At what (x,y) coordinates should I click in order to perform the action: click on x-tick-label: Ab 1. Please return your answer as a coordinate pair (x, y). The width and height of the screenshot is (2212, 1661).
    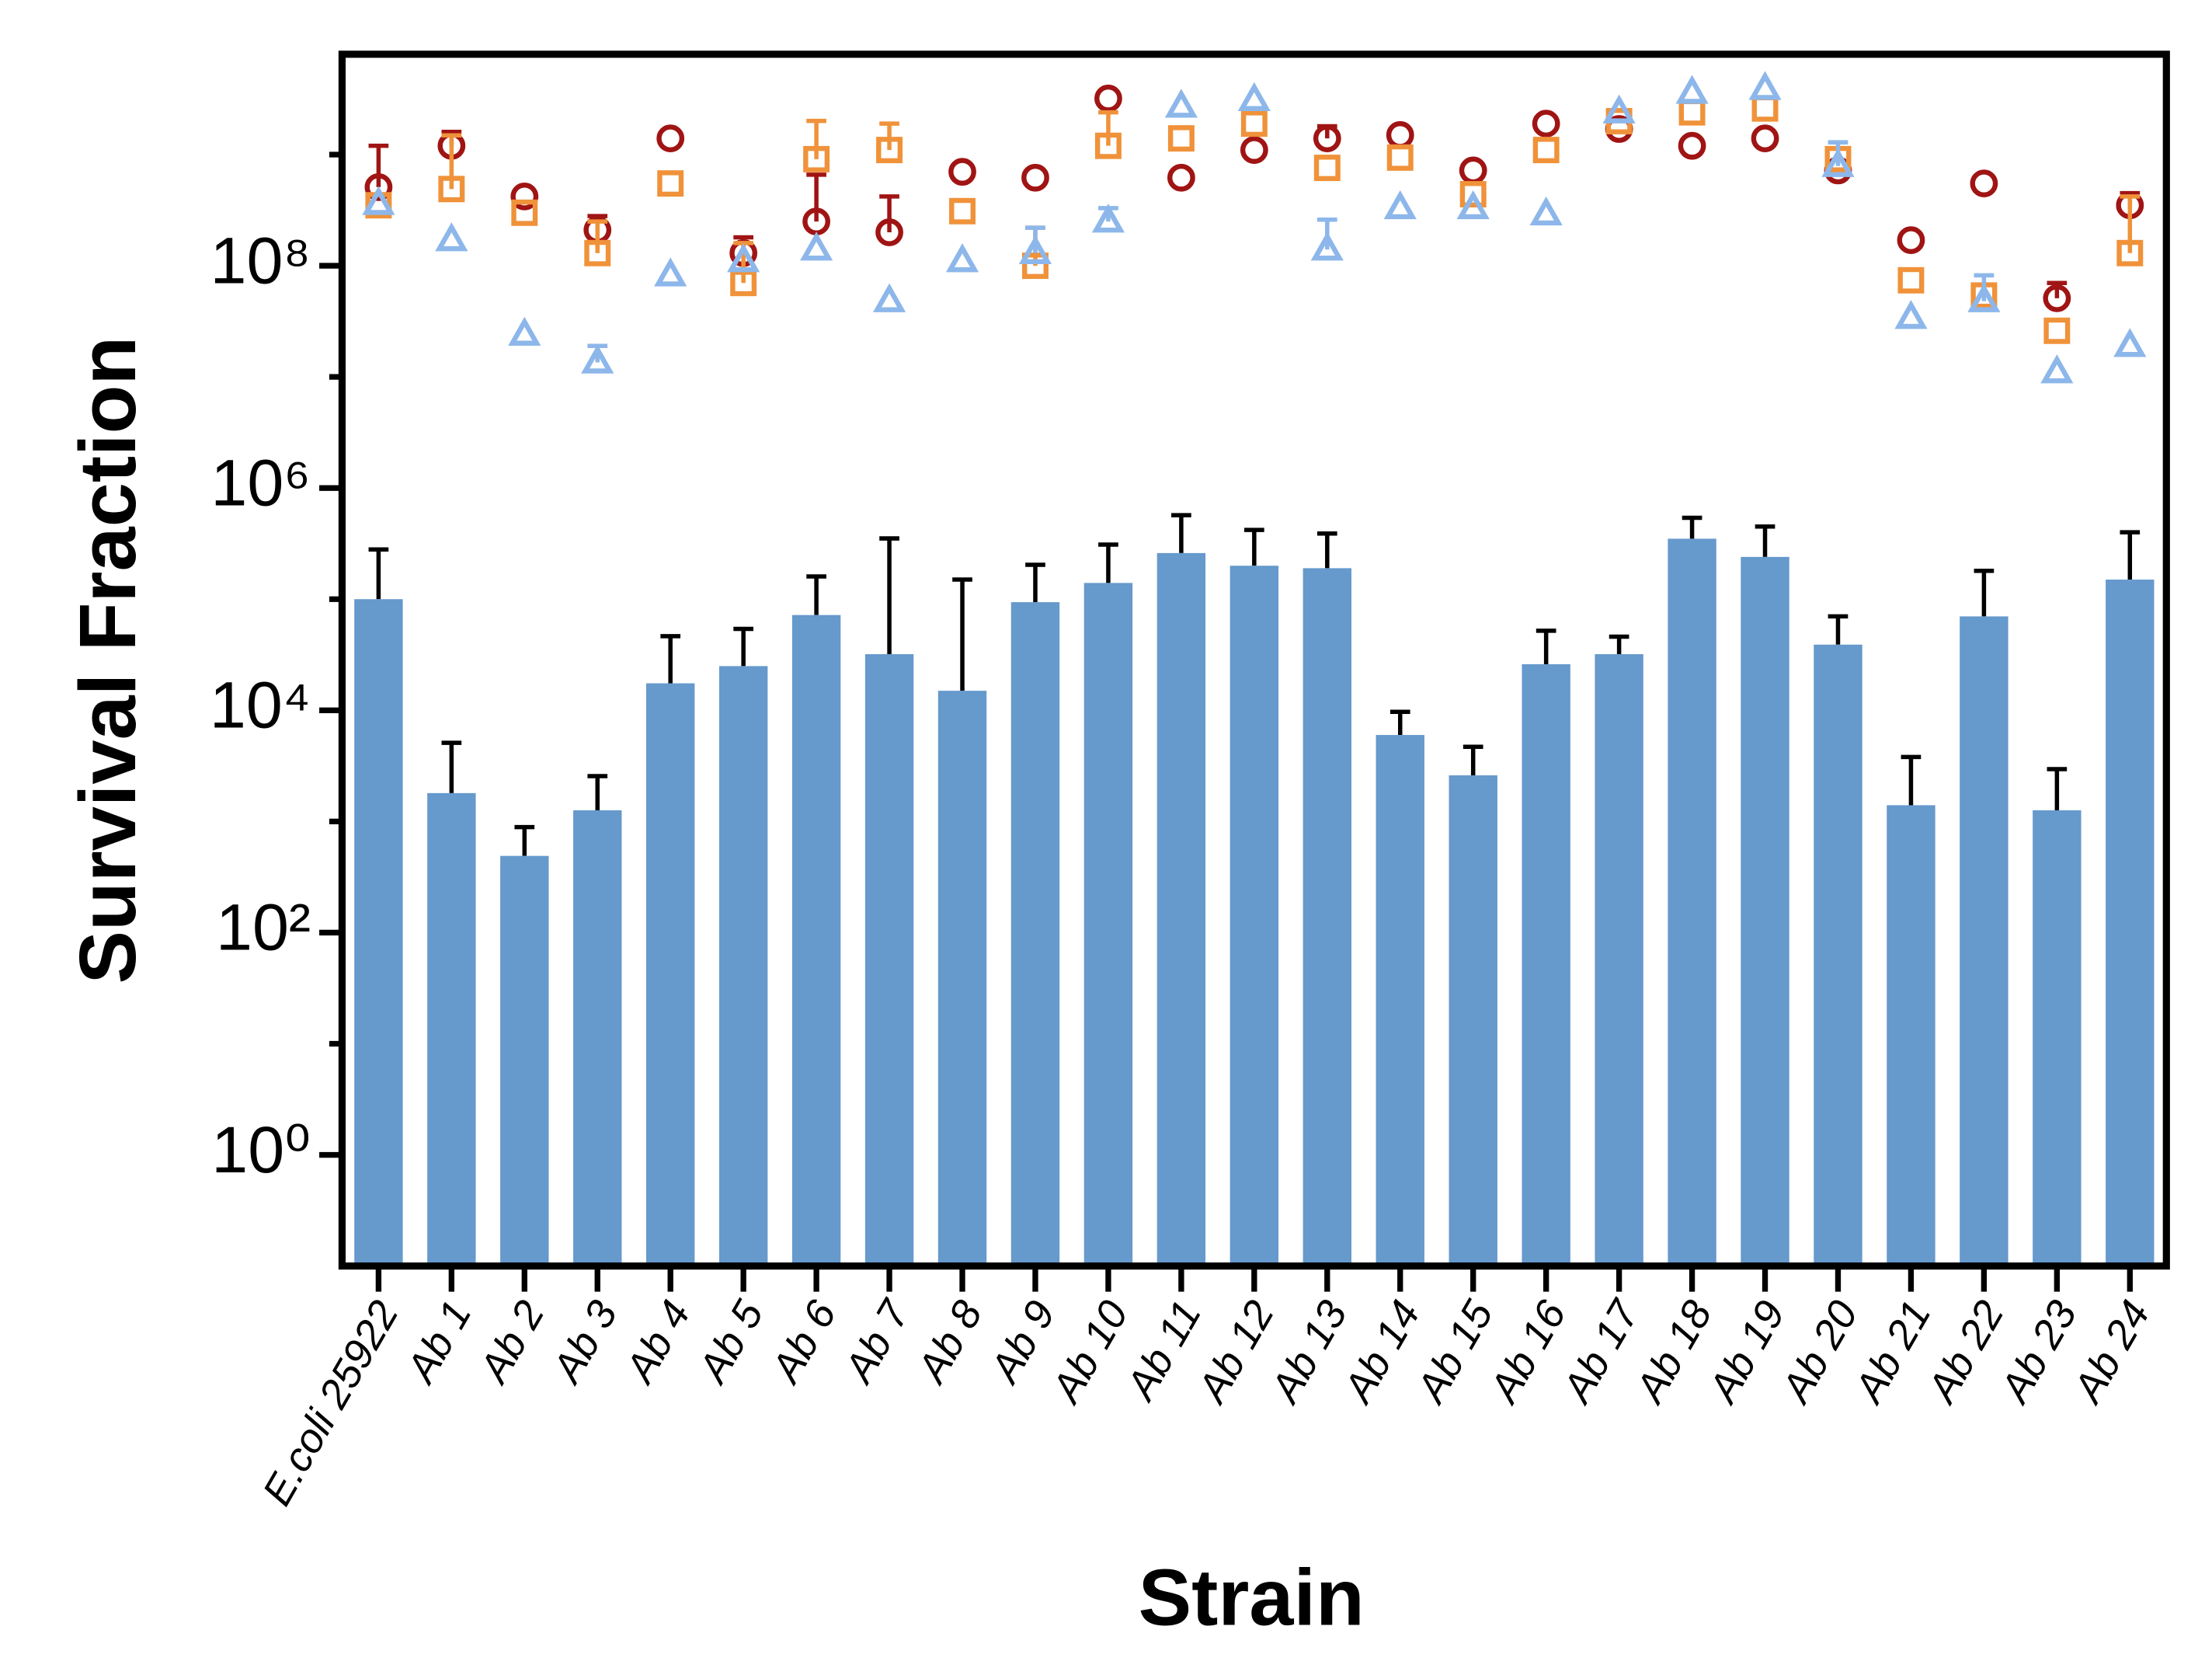
    Looking at the image, I should click on (438, 1343).